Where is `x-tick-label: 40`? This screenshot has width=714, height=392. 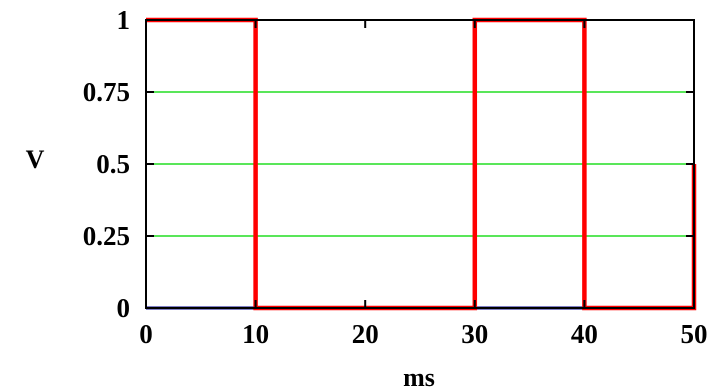 x-tick-label: 40 is located at coordinates (584, 334).